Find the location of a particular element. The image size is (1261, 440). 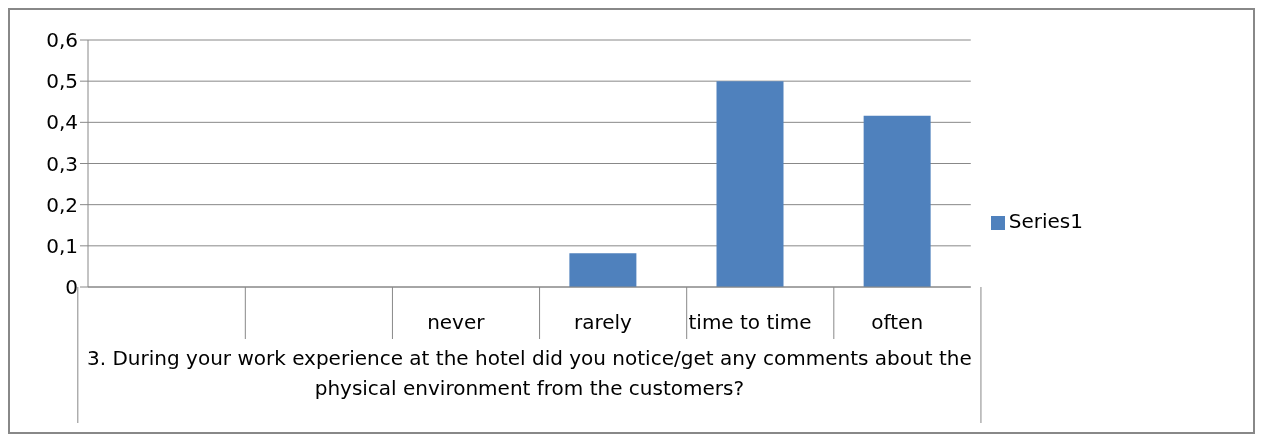

y-tick-label: 0,1 is located at coordinates (62, 245).